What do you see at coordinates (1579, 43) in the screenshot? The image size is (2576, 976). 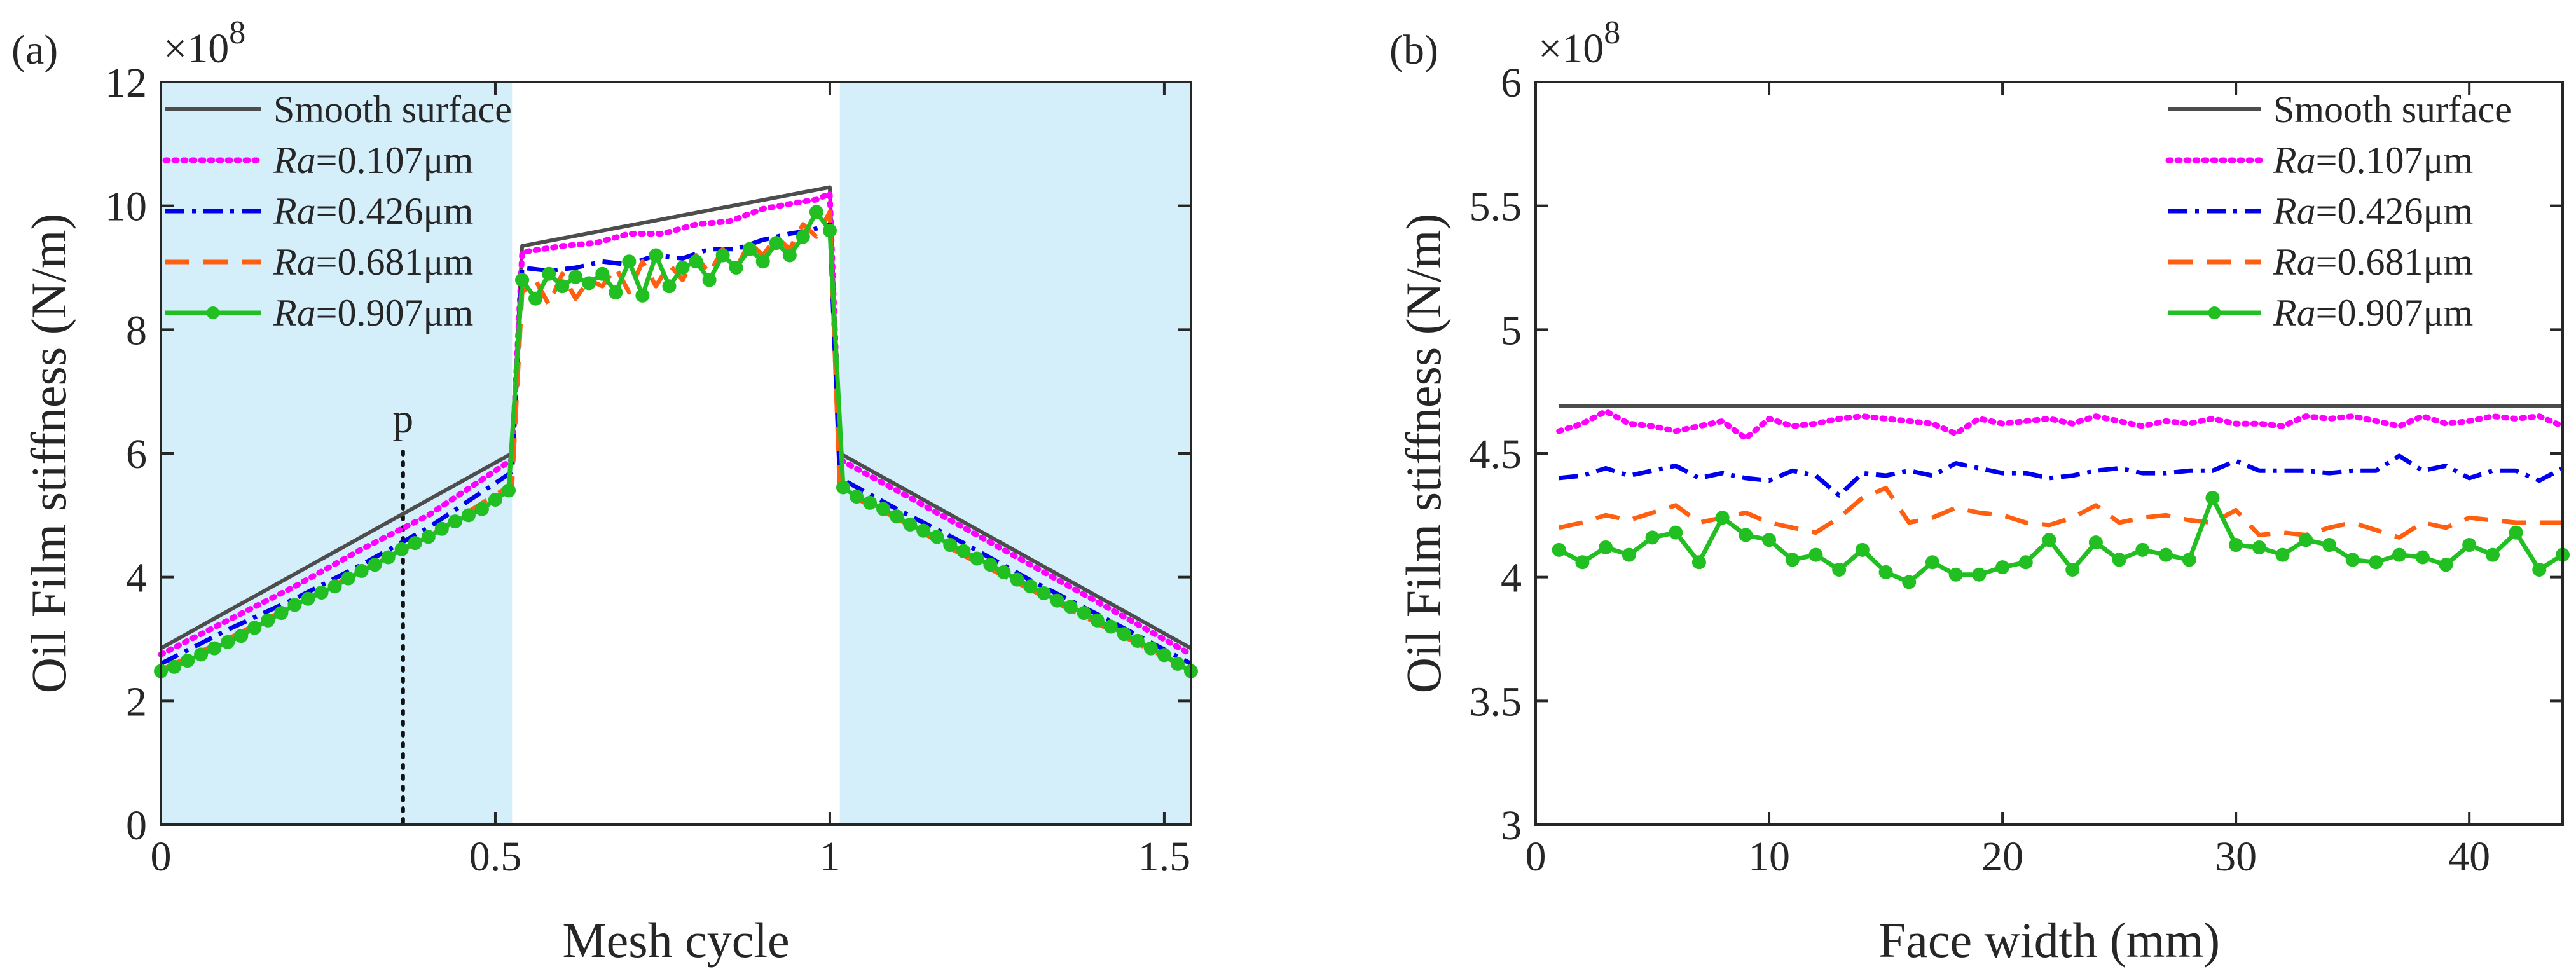 I see `axis-exponent: ×10⁸` at bounding box center [1579, 43].